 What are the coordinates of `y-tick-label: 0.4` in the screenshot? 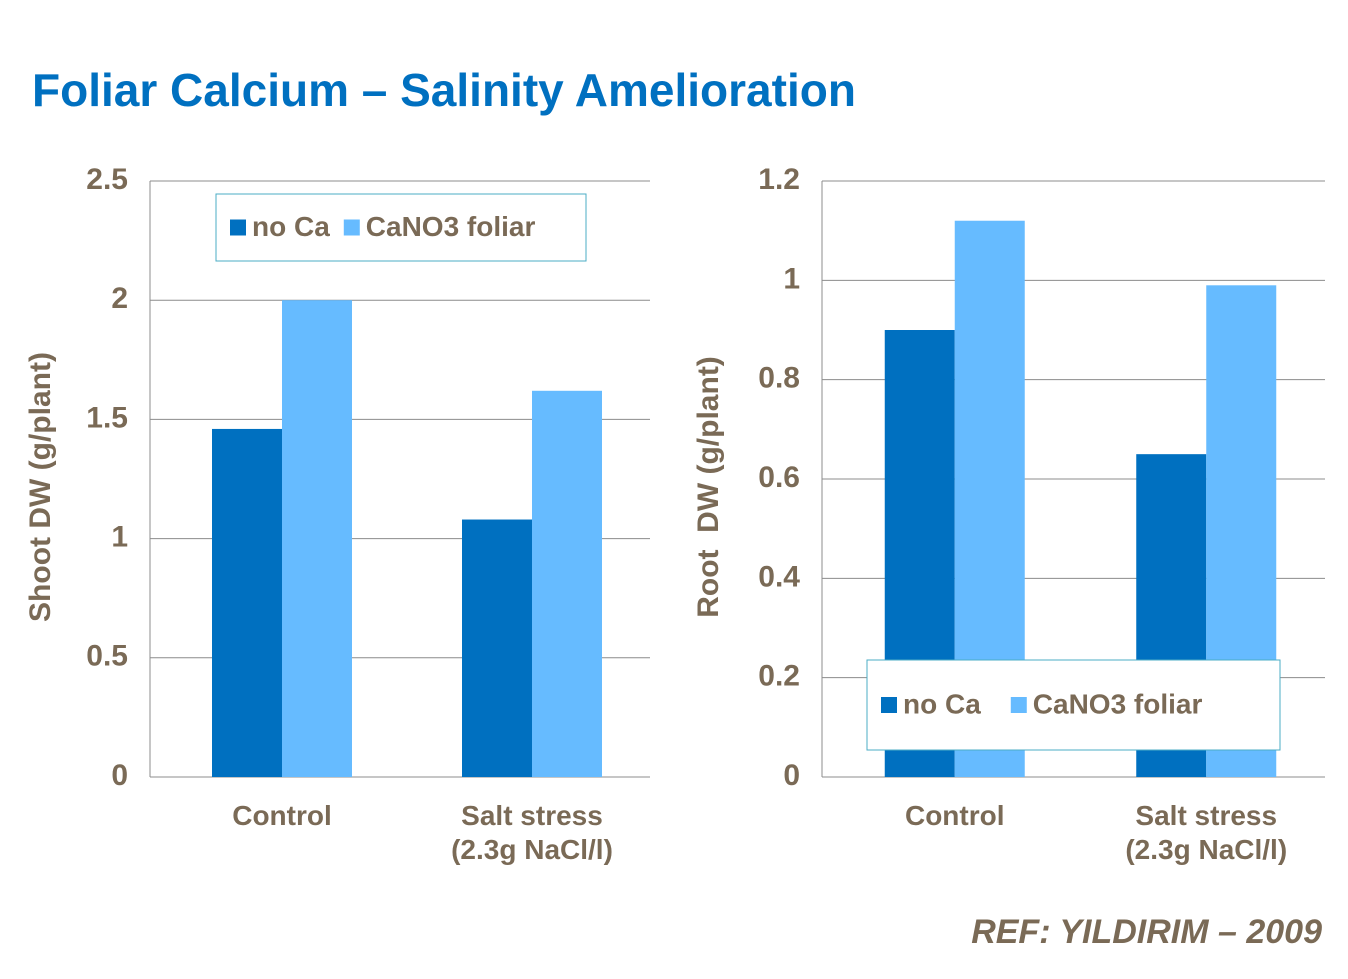 It's located at (779, 576).